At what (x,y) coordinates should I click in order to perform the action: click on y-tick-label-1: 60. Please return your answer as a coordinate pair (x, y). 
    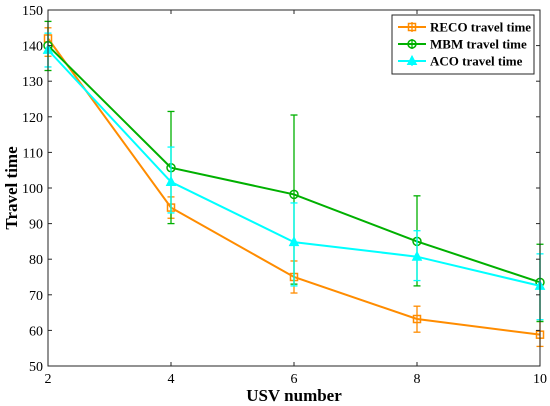
    Looking at the image, I should click on (36, 331).